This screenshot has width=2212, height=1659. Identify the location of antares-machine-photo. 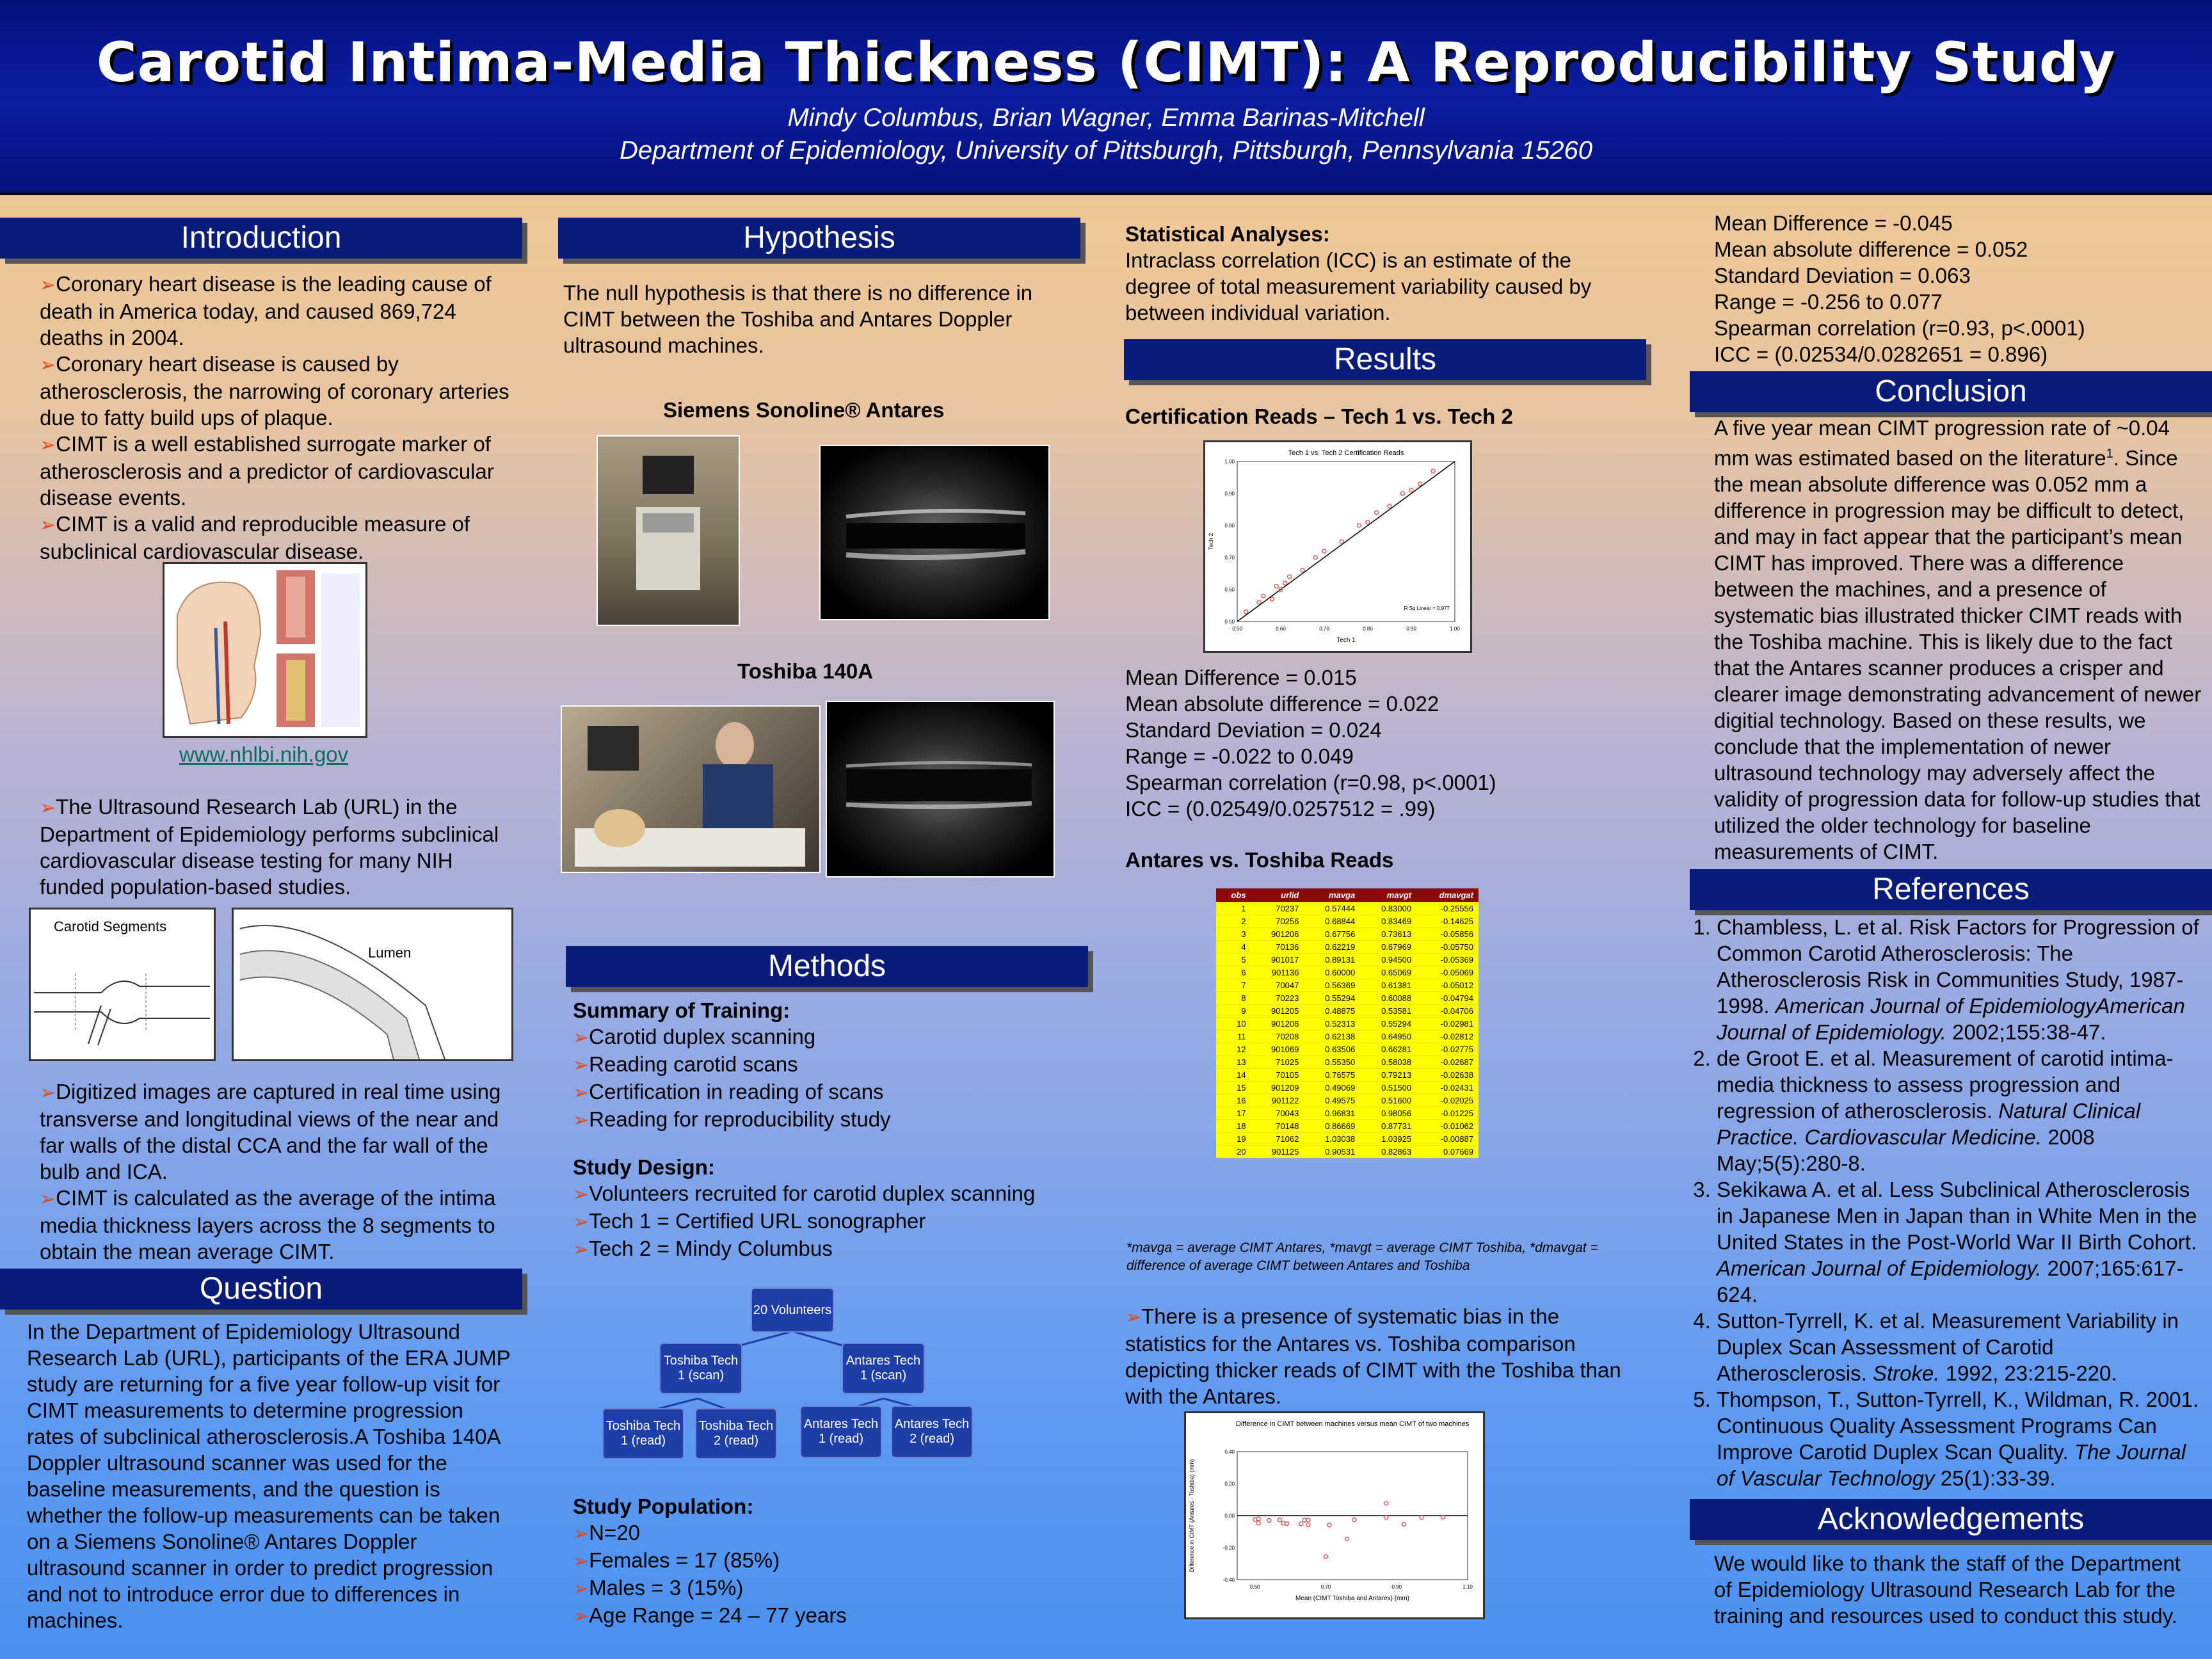
(668, 530).